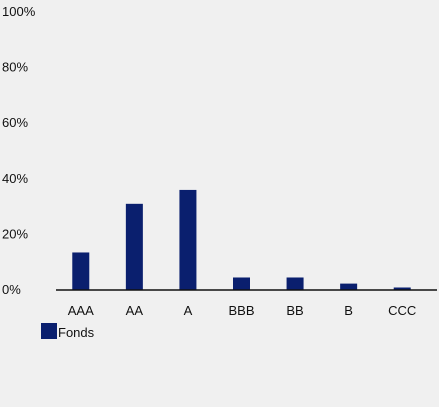  Describe the element at coordinates (348, 310) in the screenshot. I see `x-tick-label-b: B` at that location.